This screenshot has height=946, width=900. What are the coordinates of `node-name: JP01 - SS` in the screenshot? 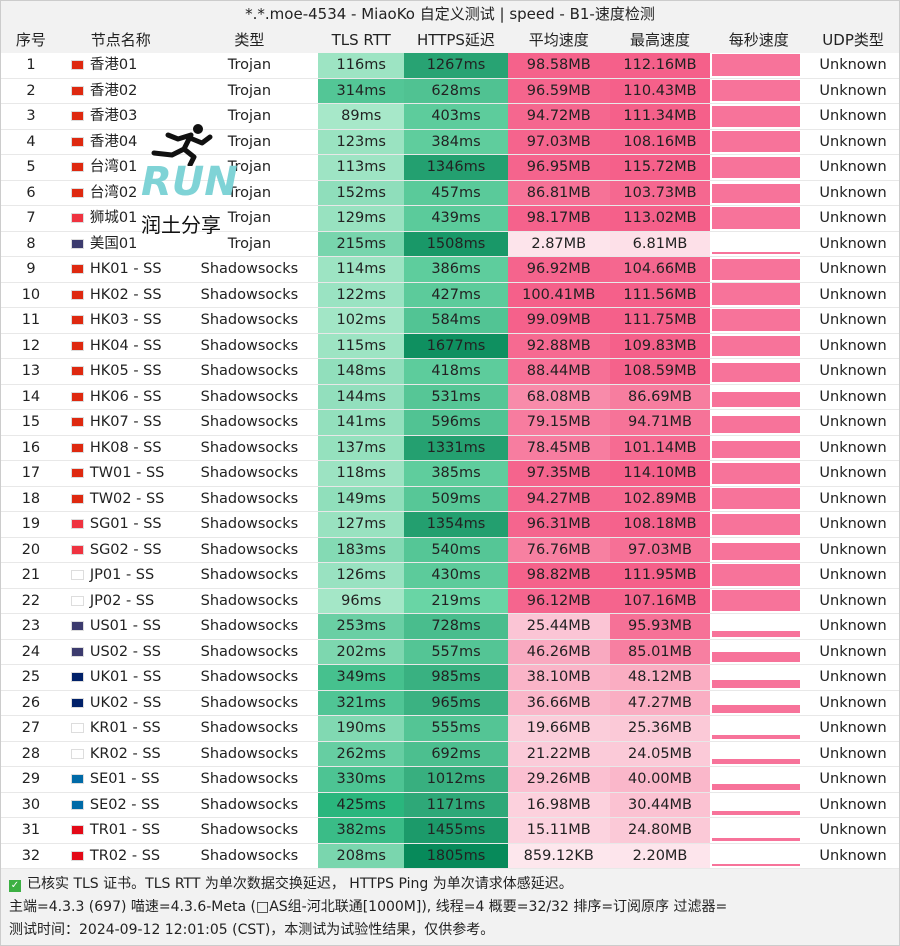 It's located at (121, 575).